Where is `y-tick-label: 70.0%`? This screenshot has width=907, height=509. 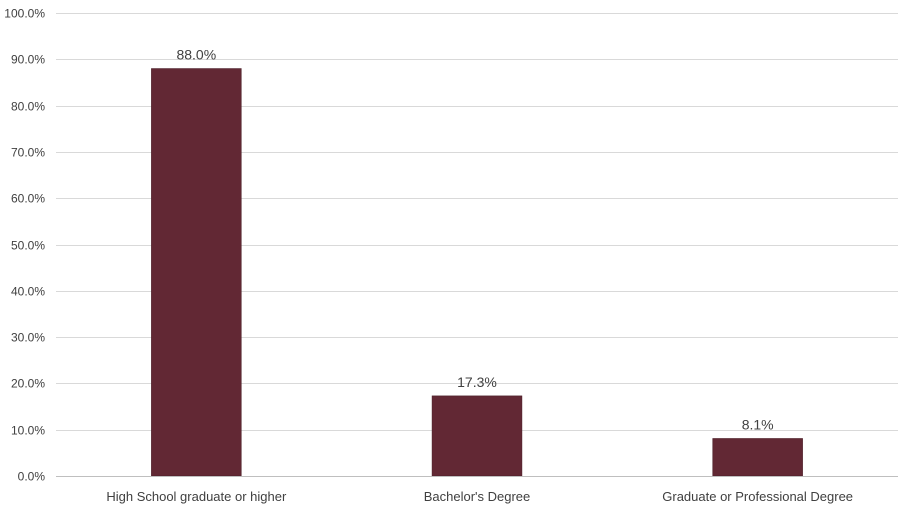
y-tick-label: 70.0% is located at coordinates (28, 153).